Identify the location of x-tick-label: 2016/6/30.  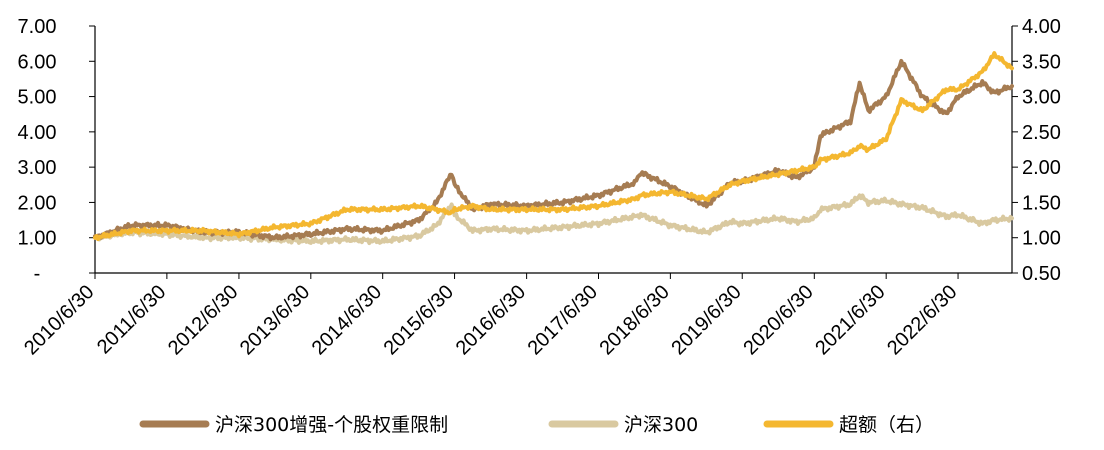
(491, 320).